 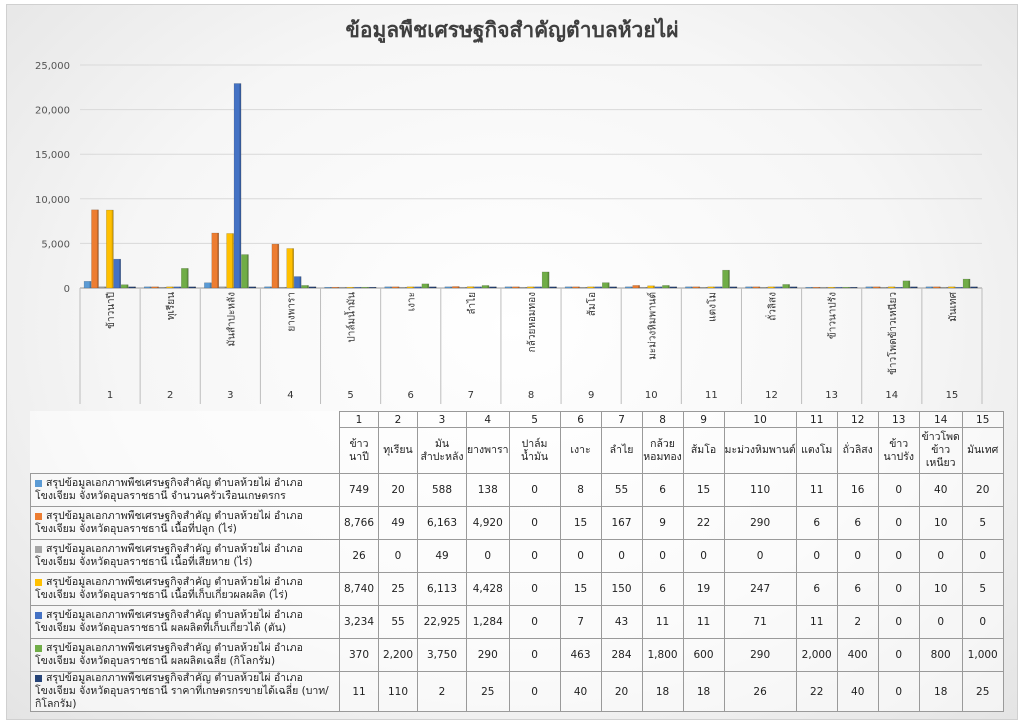 I want to click on table-value: 1,800, so click(x=662, y=655).